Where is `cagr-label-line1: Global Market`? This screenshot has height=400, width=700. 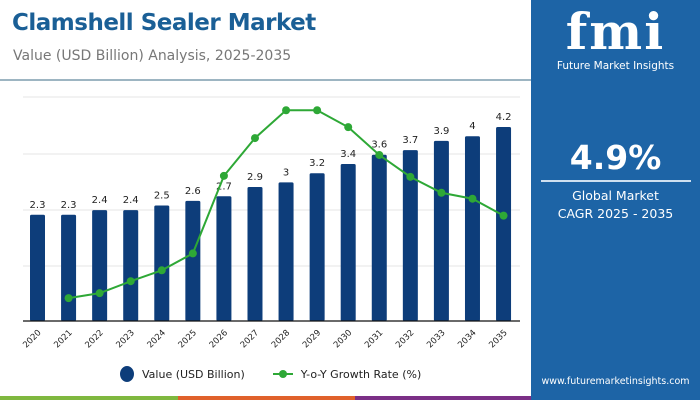 cagr-label-line1: Global Market is located at coordinates (615, 195).